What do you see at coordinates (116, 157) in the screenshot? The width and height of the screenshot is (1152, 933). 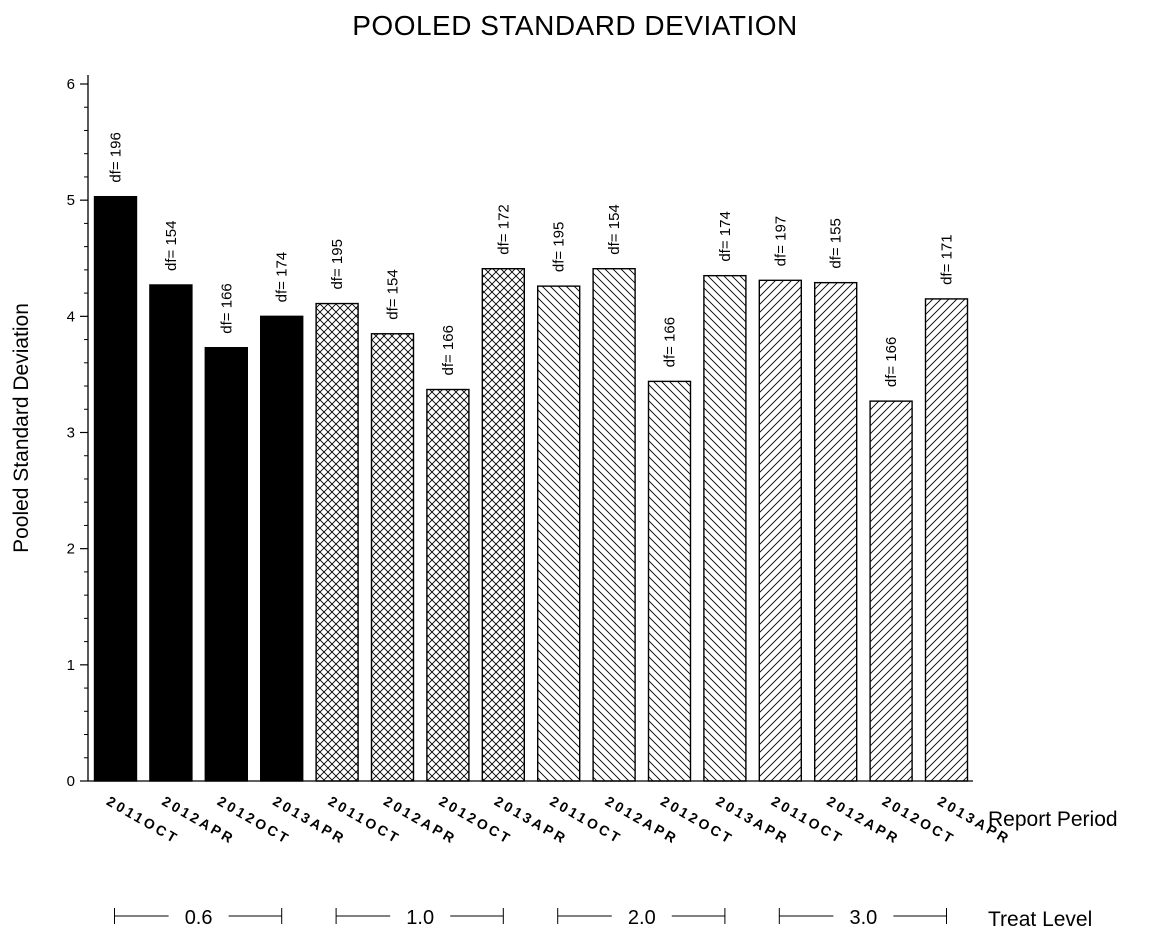 I see `data-label: df= 196` at bounding box center [116, 157].